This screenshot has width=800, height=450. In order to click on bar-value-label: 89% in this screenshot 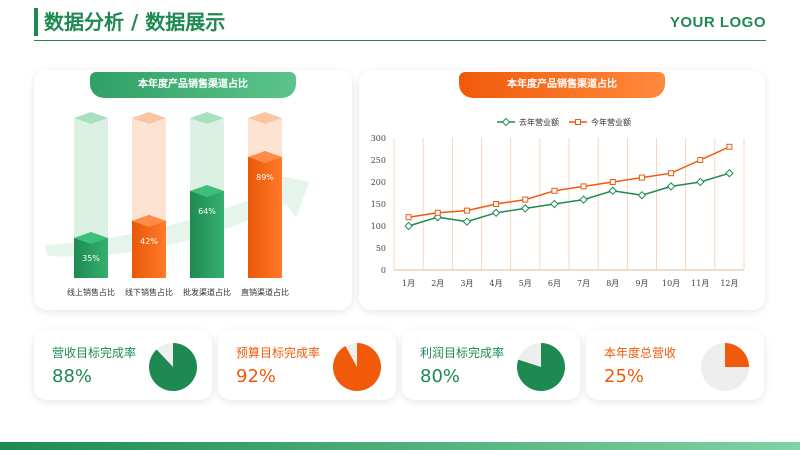, I will do `click(265, 177)`.